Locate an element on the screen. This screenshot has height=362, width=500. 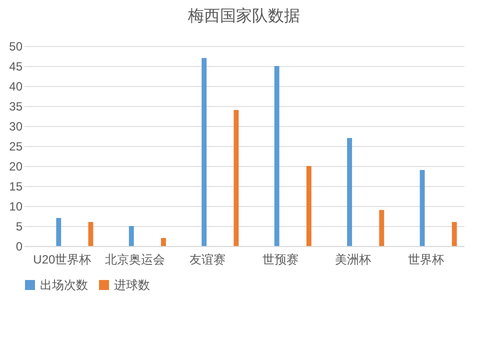
y-tick-label: 10 is located at coordinates (16, 207).